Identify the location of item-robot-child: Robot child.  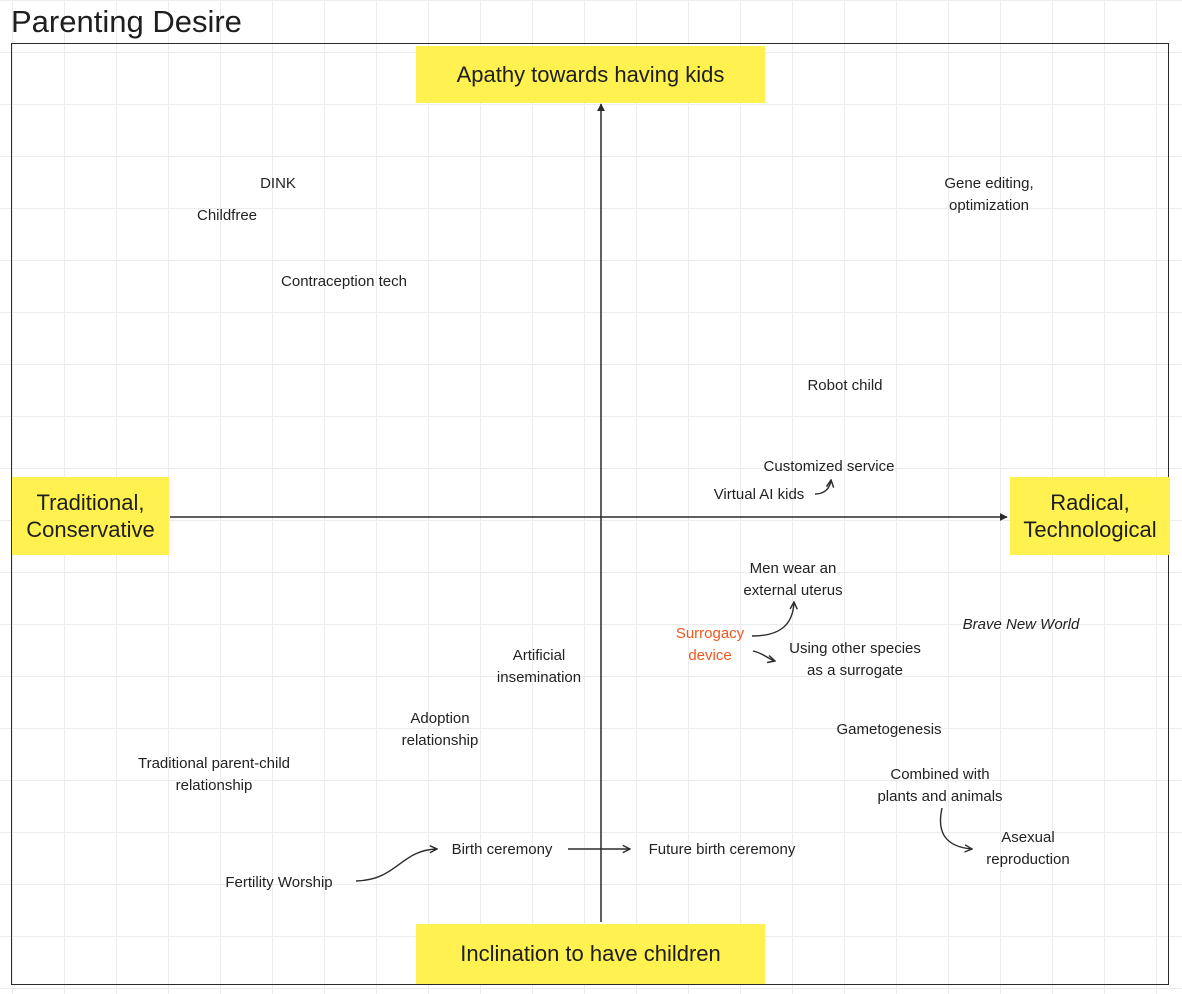
(845, 385).